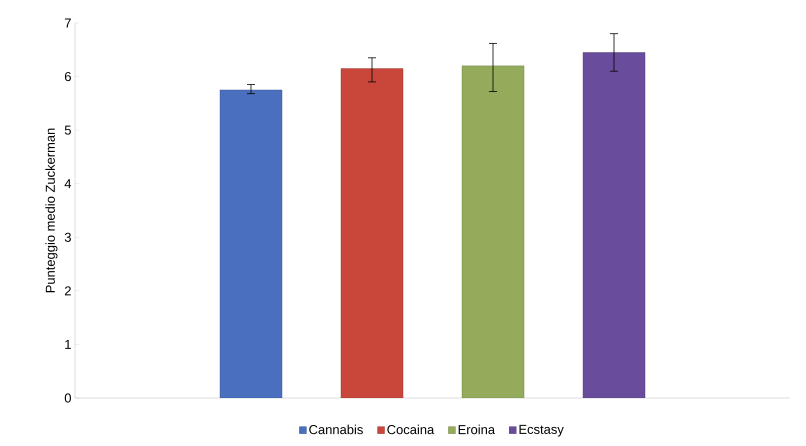 The image size is (806, 446). I want to click on y-tick-label: 1, so click(68, 344).